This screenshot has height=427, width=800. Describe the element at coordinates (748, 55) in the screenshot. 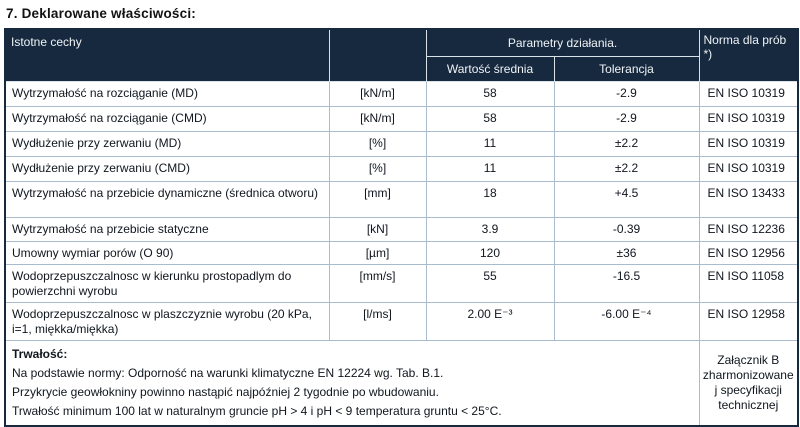

I see `col-header-test-norm: Norma dla prób *)` at that location.